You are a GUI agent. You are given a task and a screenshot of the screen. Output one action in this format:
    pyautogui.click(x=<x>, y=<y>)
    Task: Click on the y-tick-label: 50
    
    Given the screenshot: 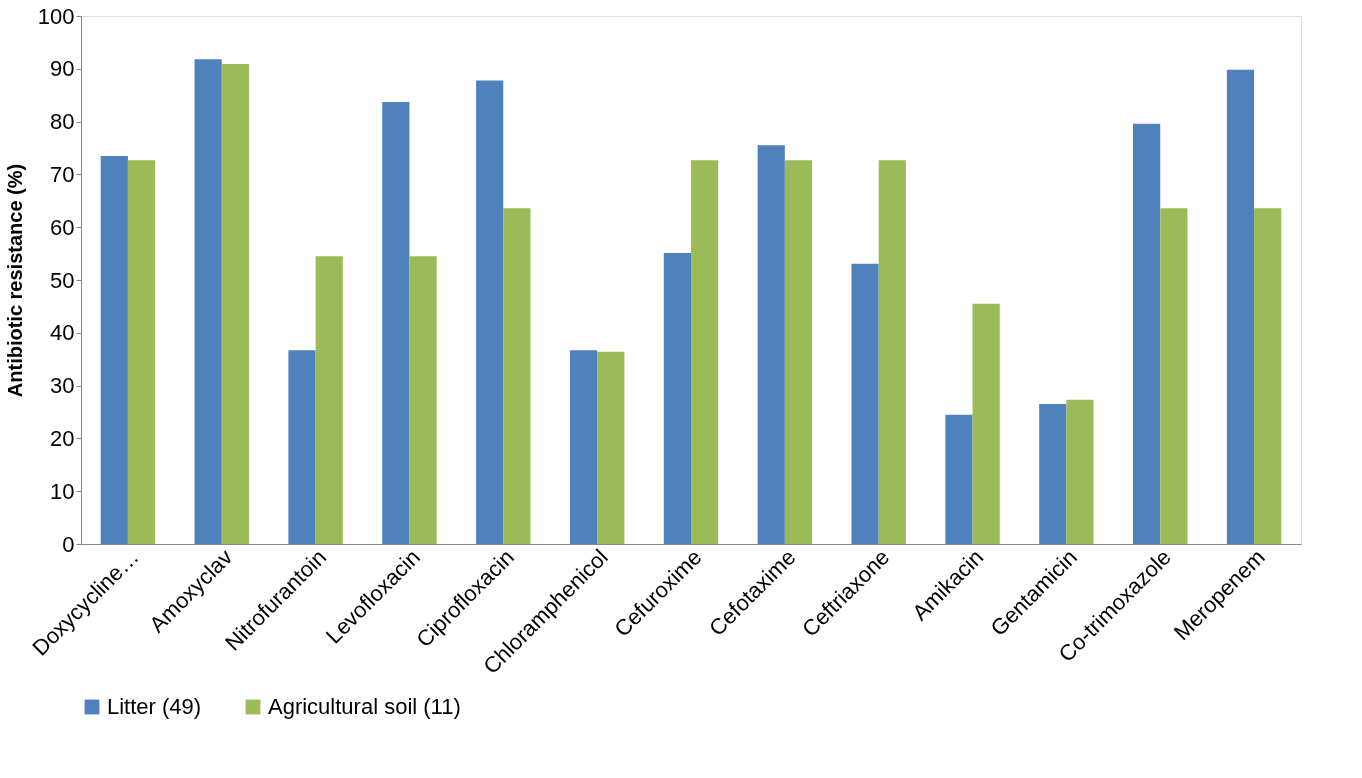 What is the action you would take?
    pyautogui.click(x=62, y=280)
    